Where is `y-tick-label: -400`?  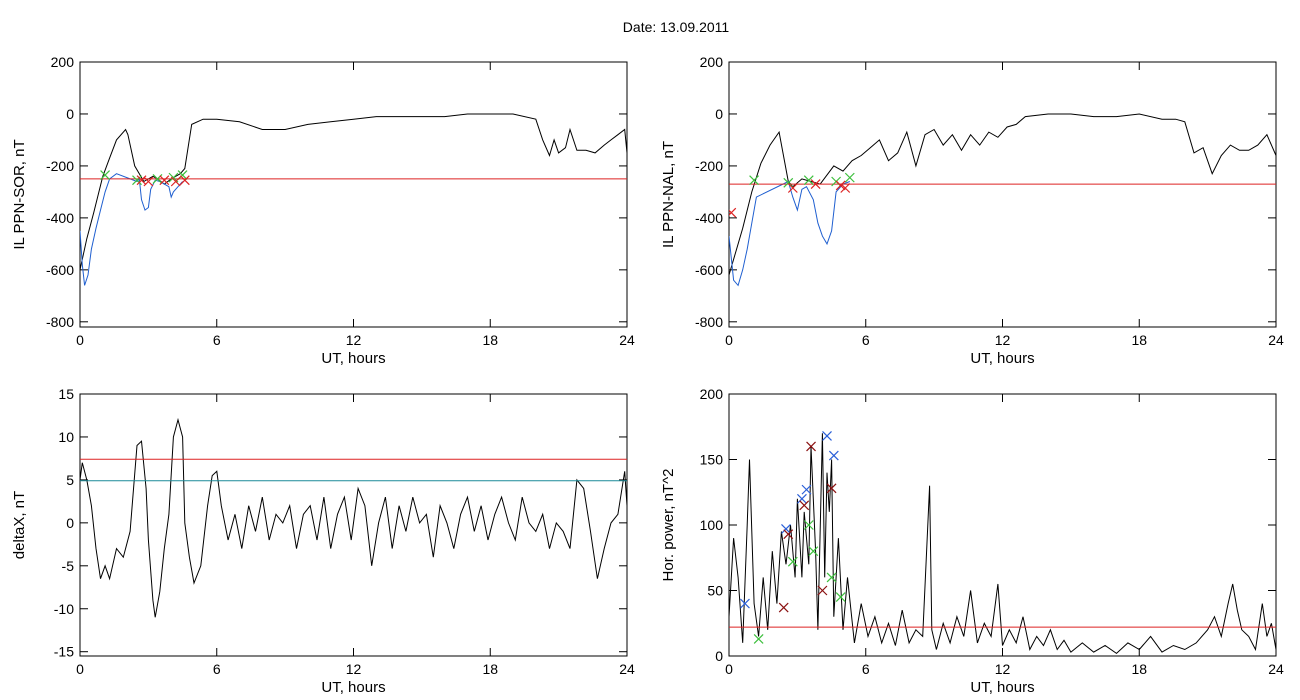
y-tick-label: -400 is located at coordinates (60, 218).